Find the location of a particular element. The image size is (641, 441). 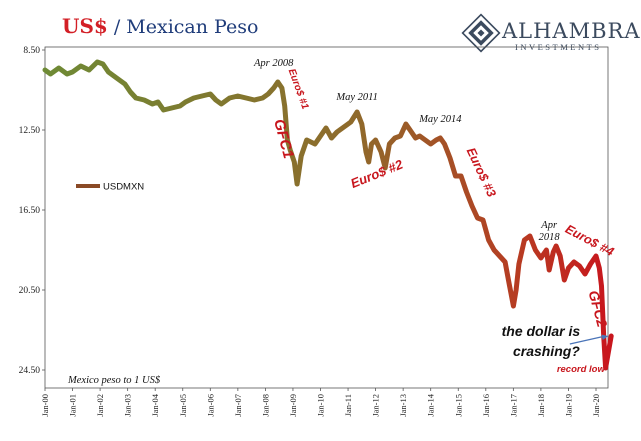

annotation-label: Apr is located at coordinates (549, 225).